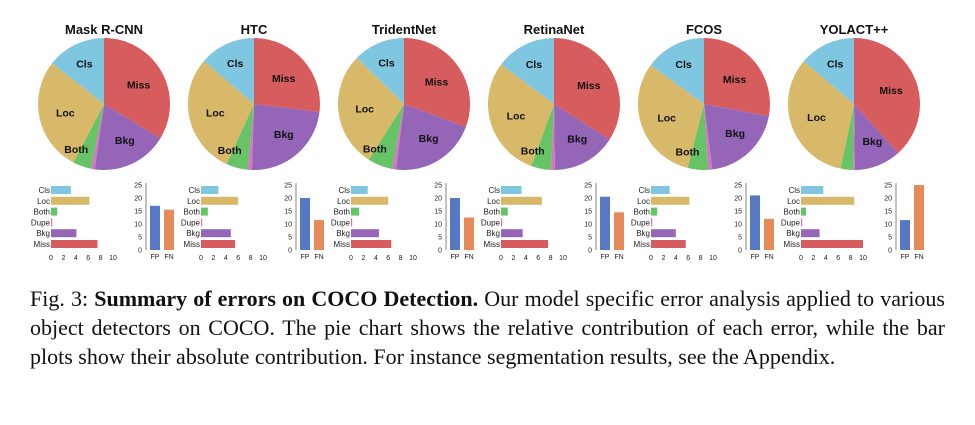 The image size is (975, 425). I want to click on bar-label-dupe: Dupe, so click(641, 222).